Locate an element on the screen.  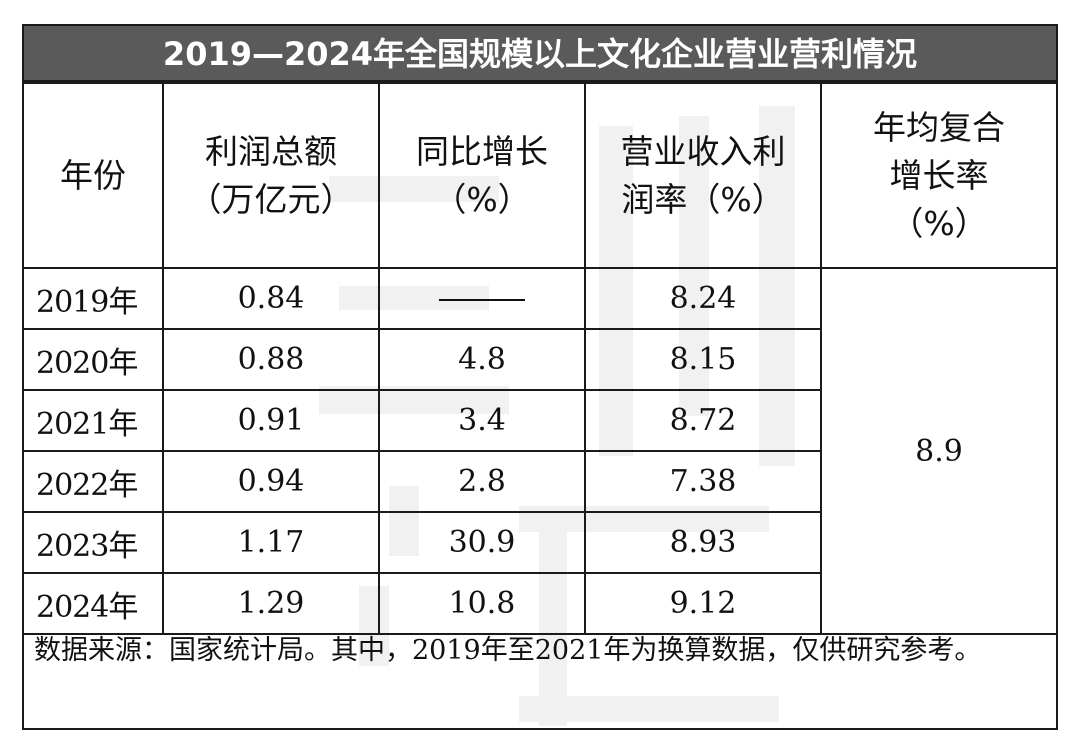
table-row: 2020年 0.88 4.8 8.15 is located at coordinates (540, 359).